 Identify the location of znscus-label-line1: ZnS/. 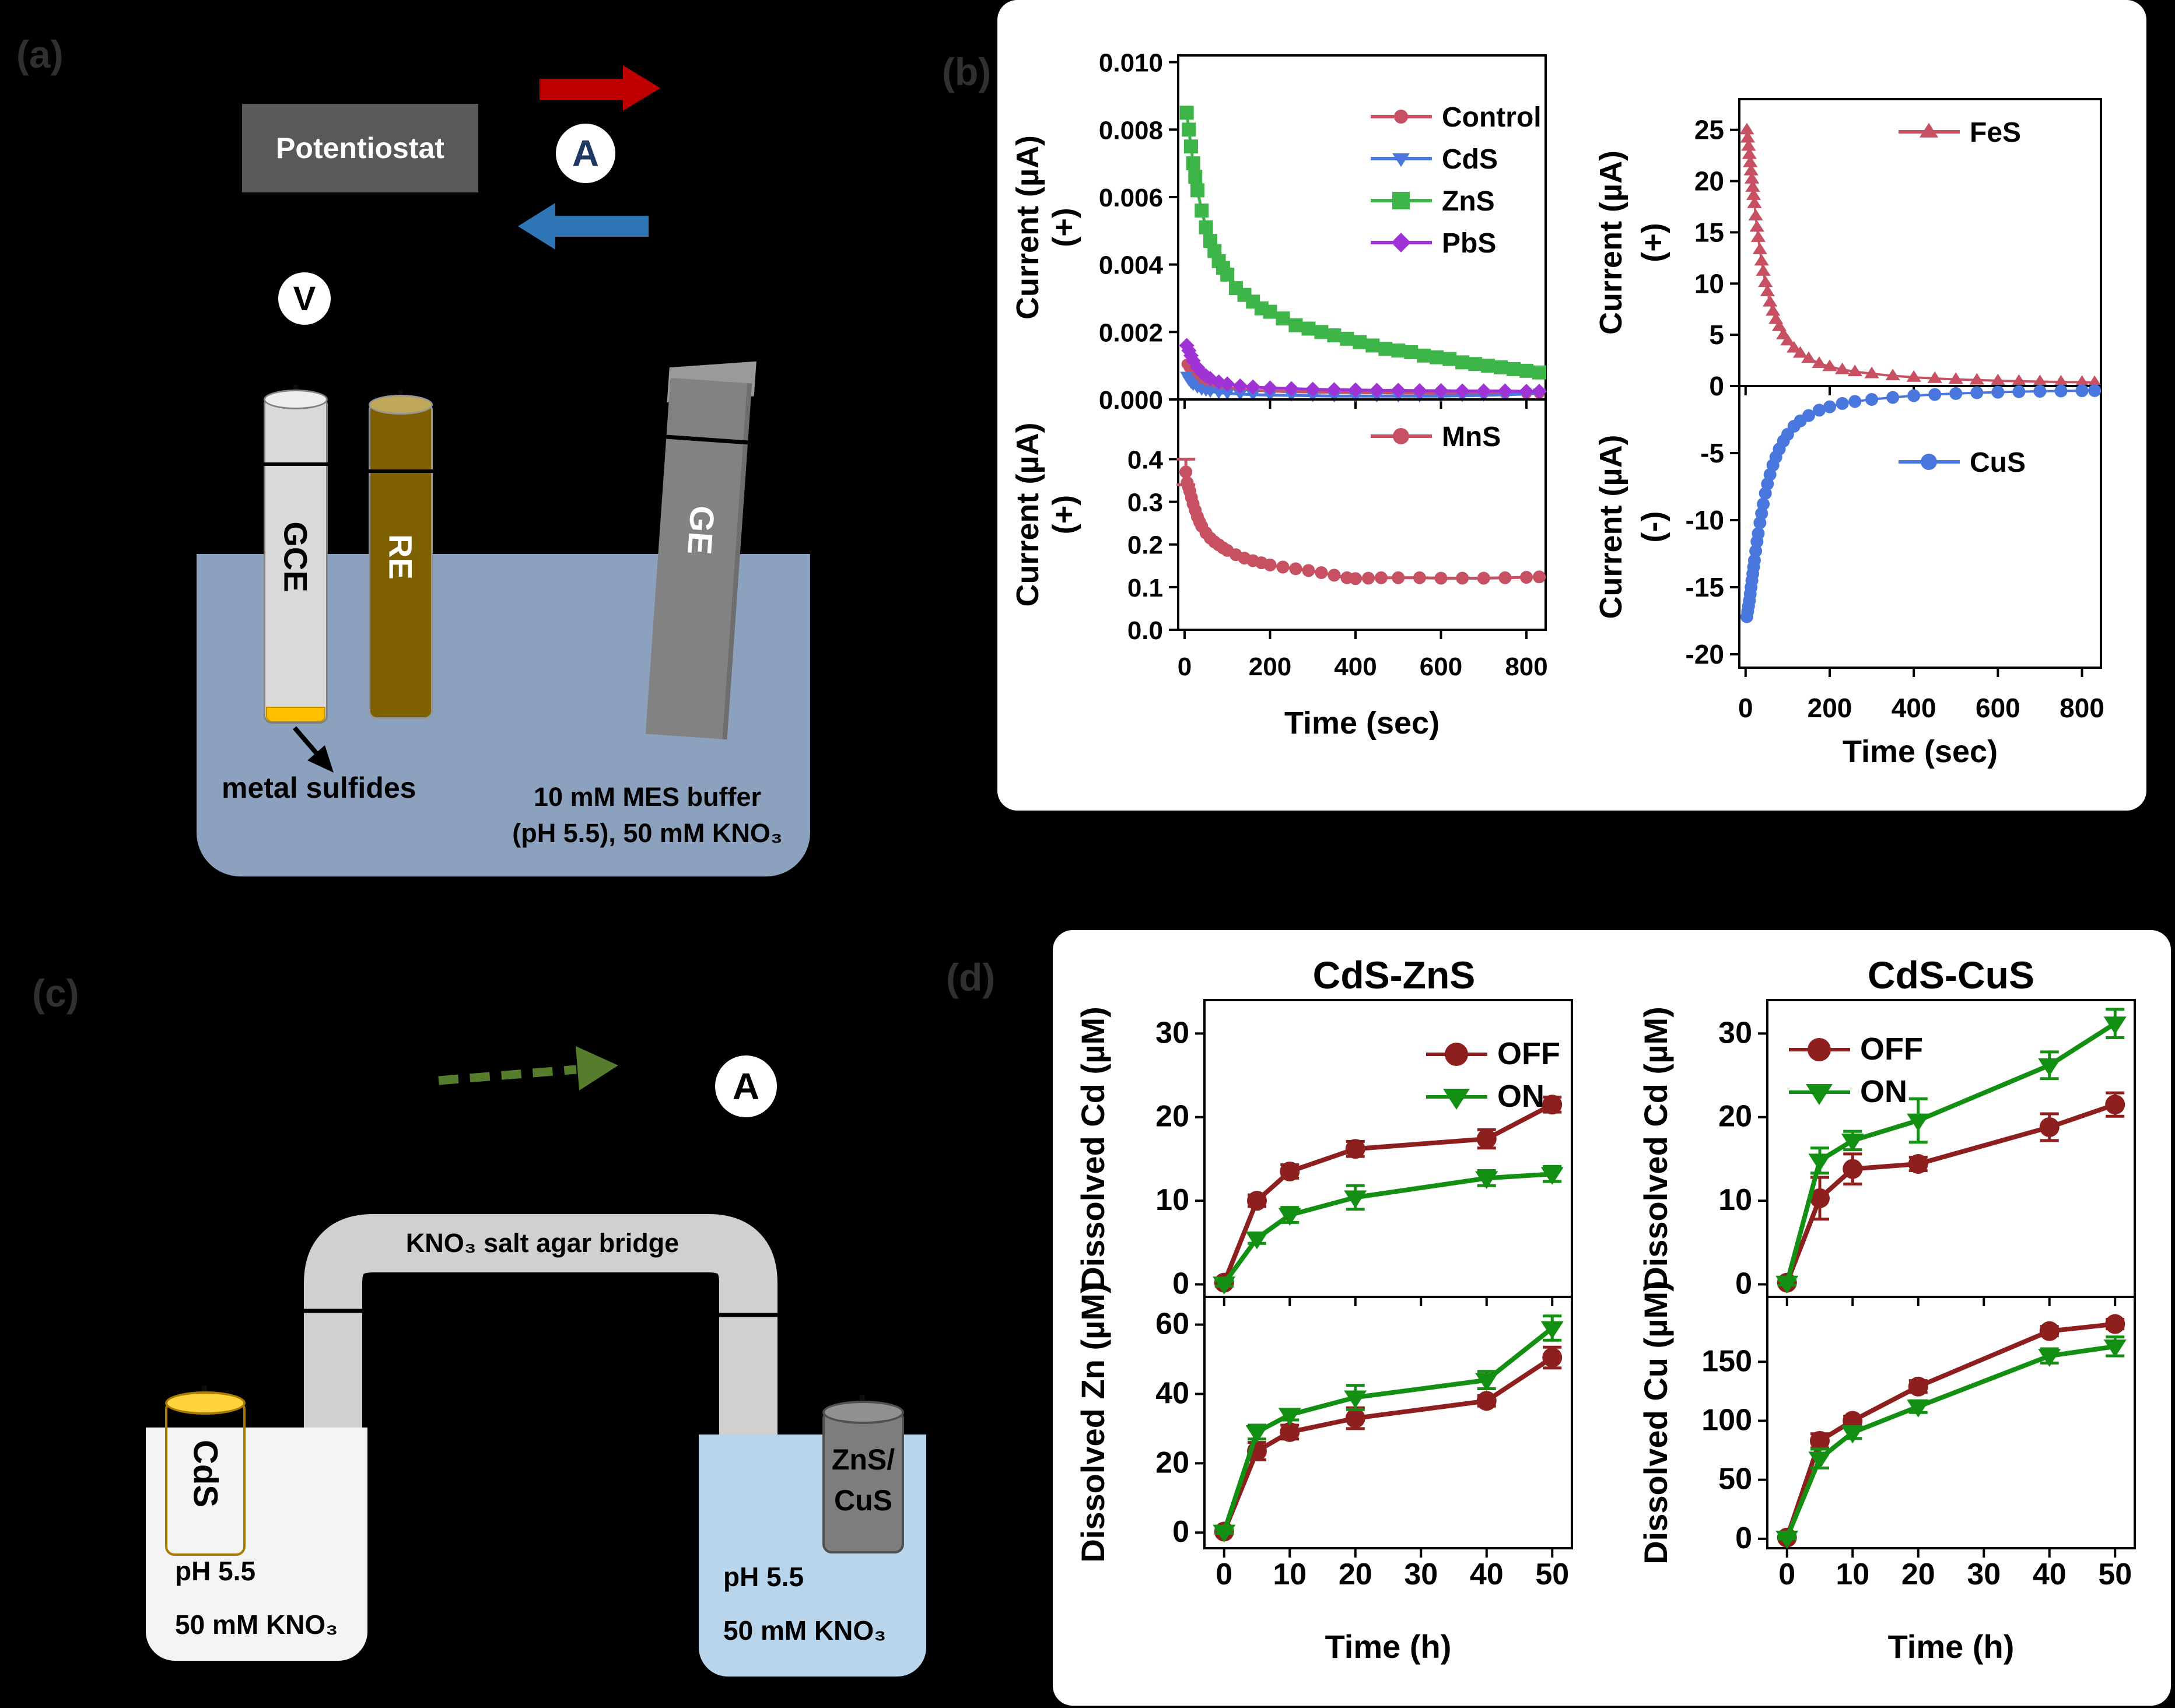
(863, 1459).